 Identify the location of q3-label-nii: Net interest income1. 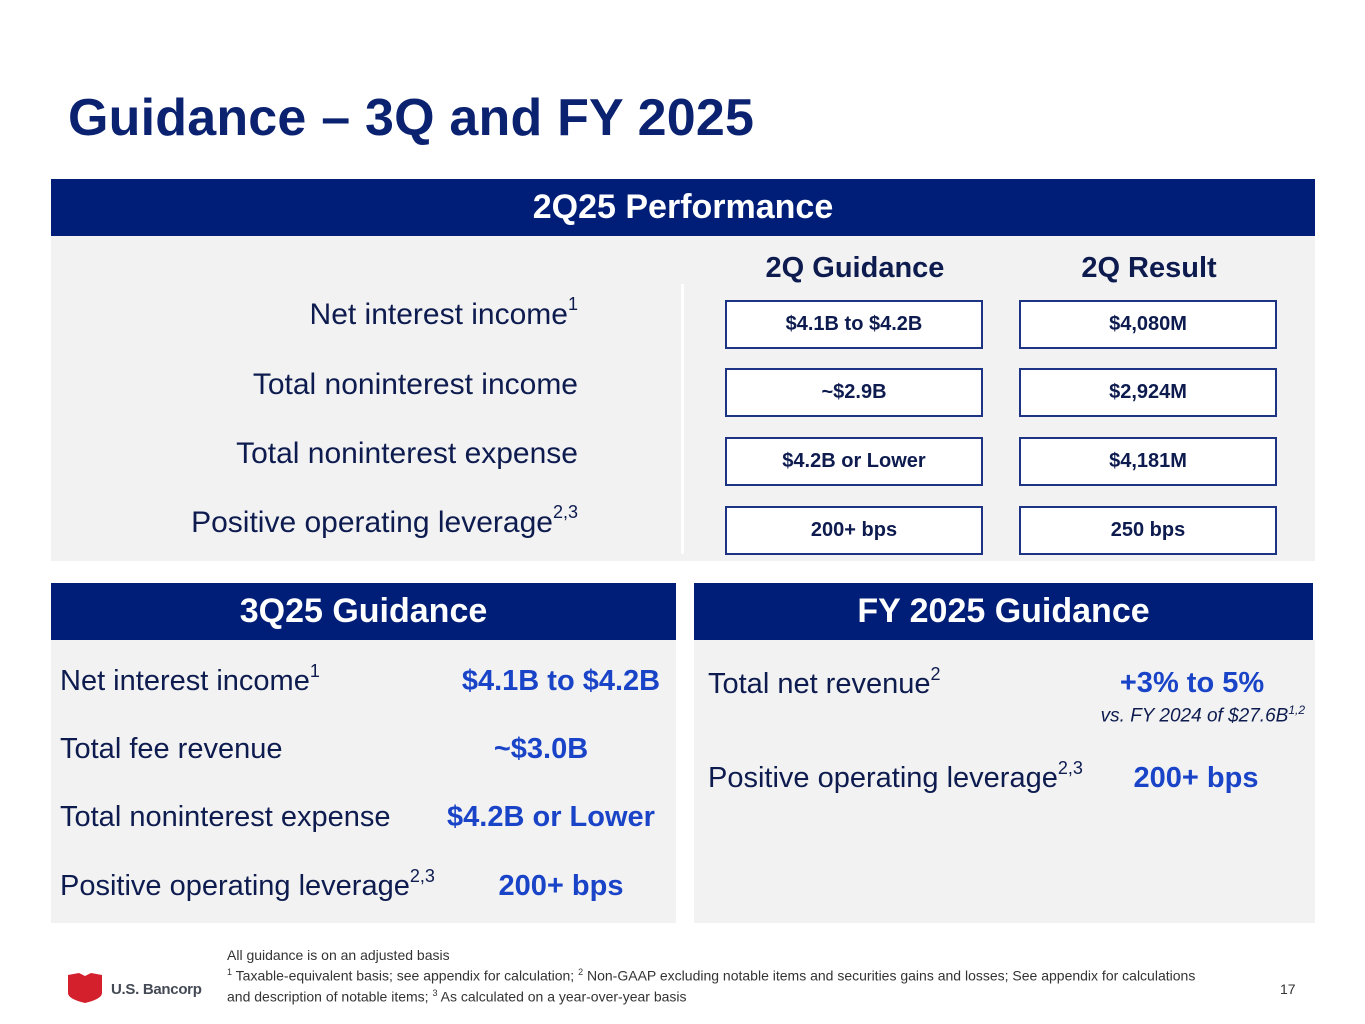
(190, 679).